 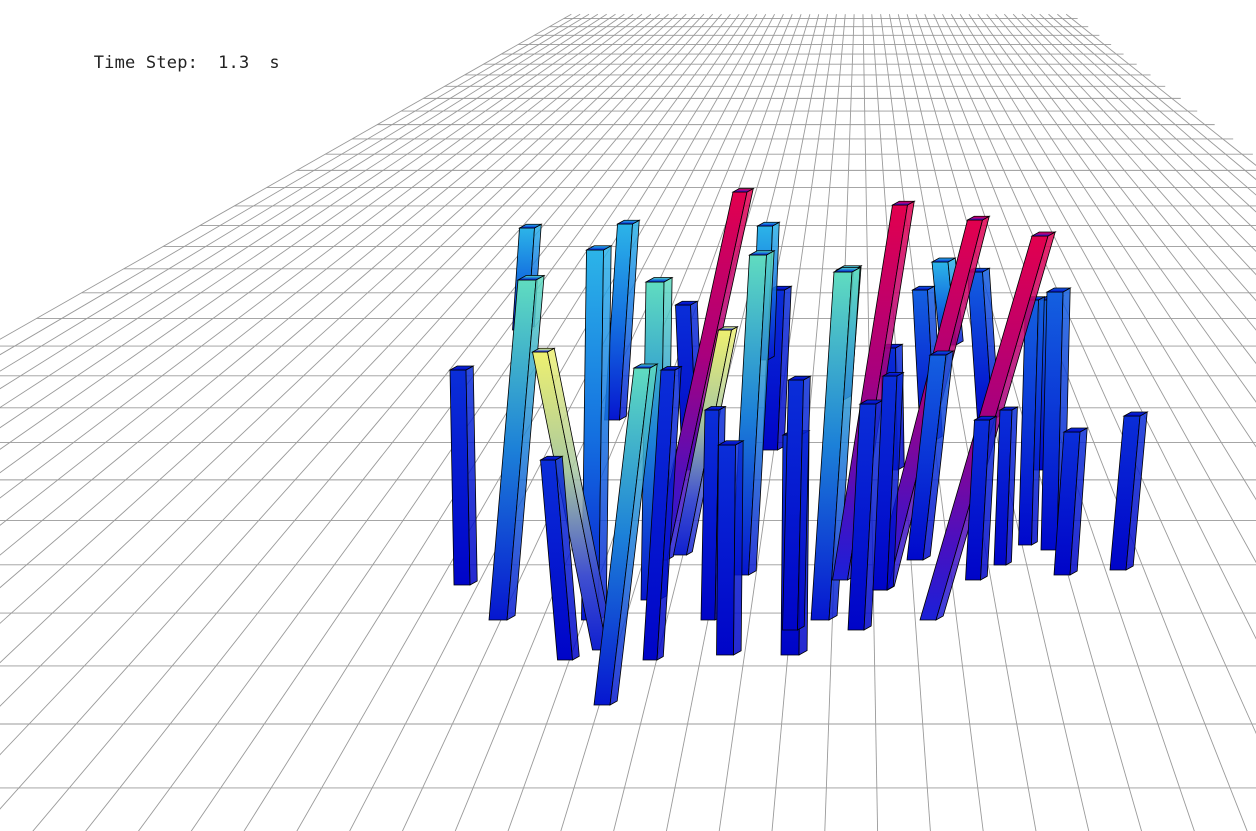 What do you see at coordinates (234, 63) in the screenshot?
I see `time-step-value: 1.3` at bounding box center [234, 63].